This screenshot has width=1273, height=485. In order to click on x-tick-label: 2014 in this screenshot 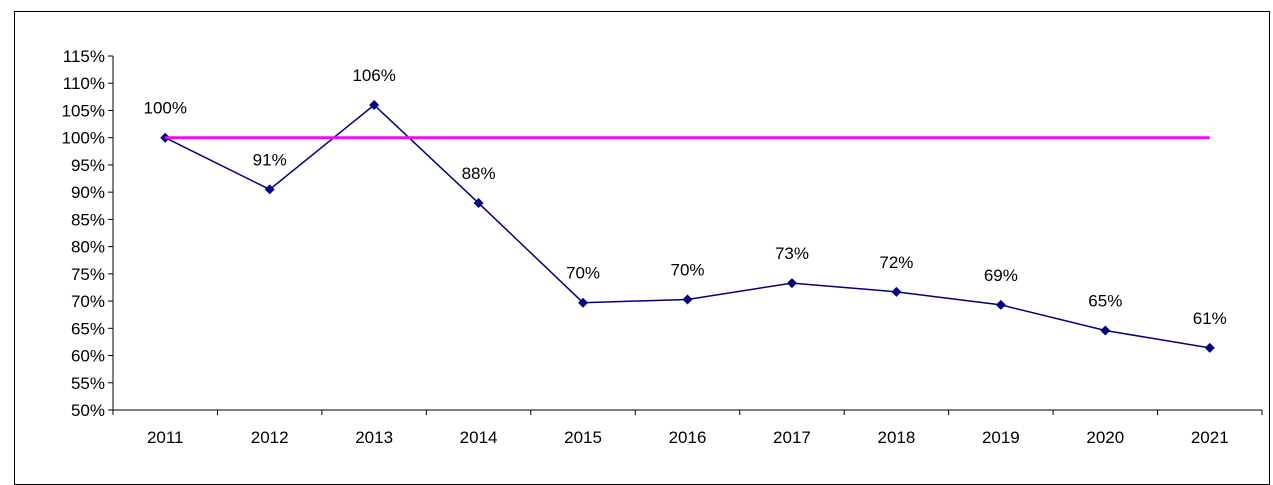, I will do `click(479, 437)`.